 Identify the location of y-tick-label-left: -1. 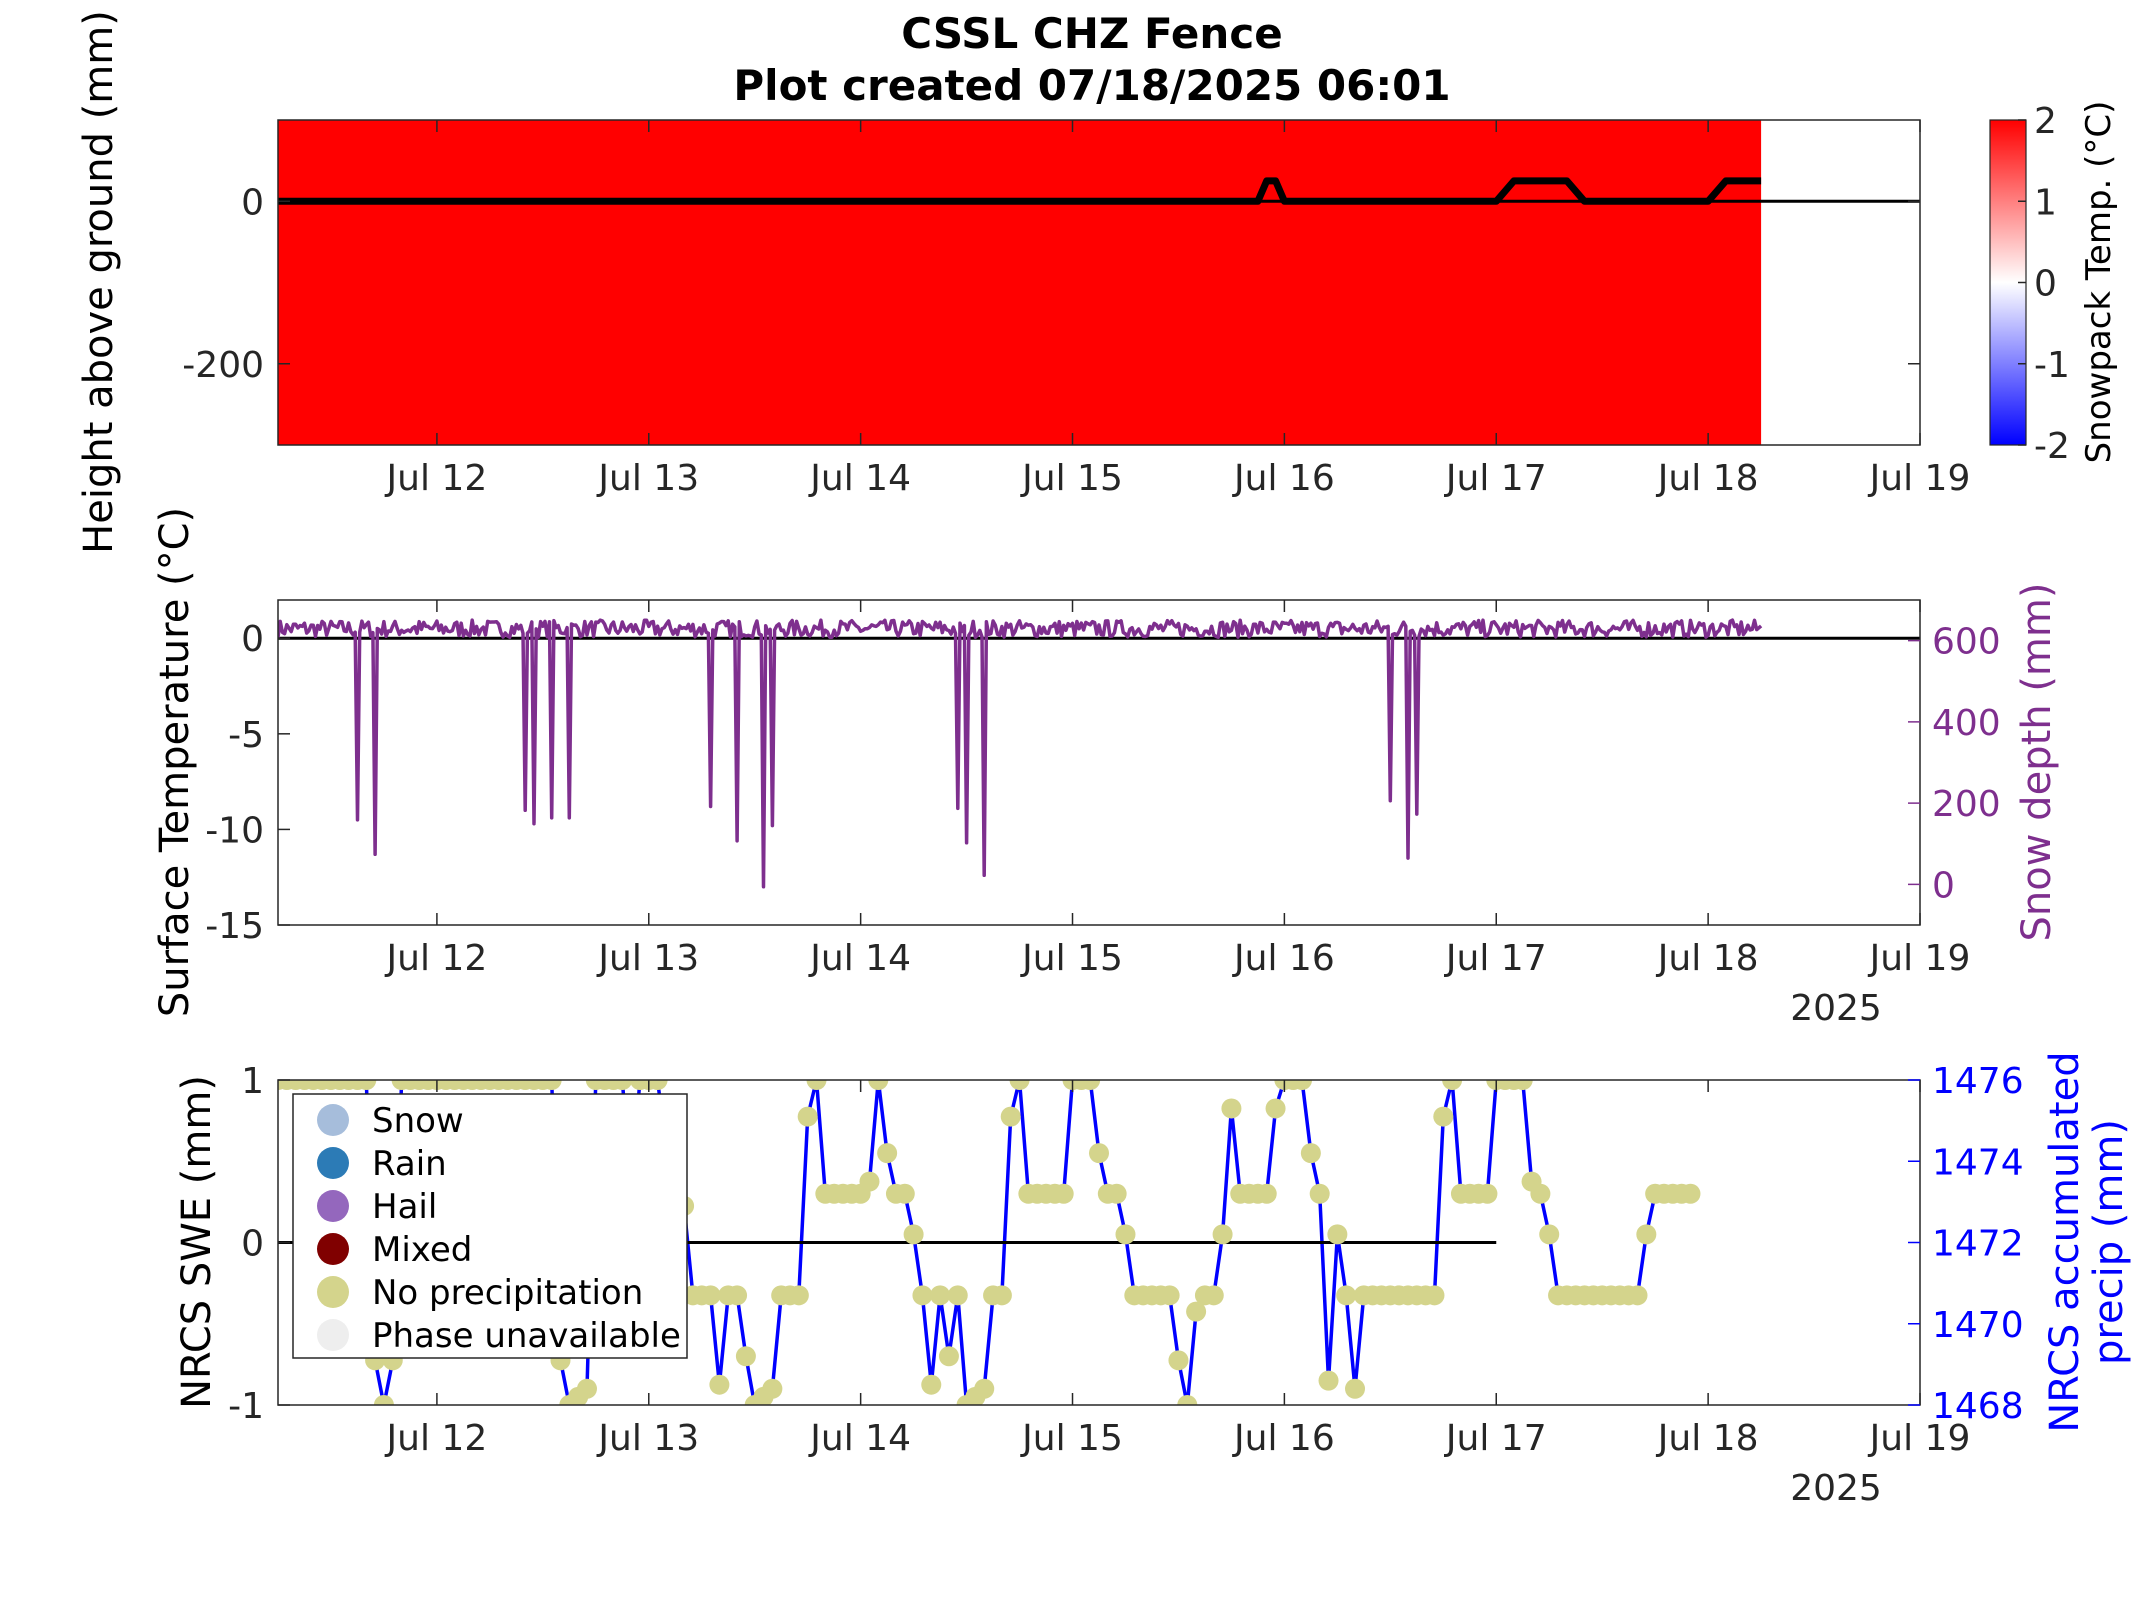
(246, 1406).